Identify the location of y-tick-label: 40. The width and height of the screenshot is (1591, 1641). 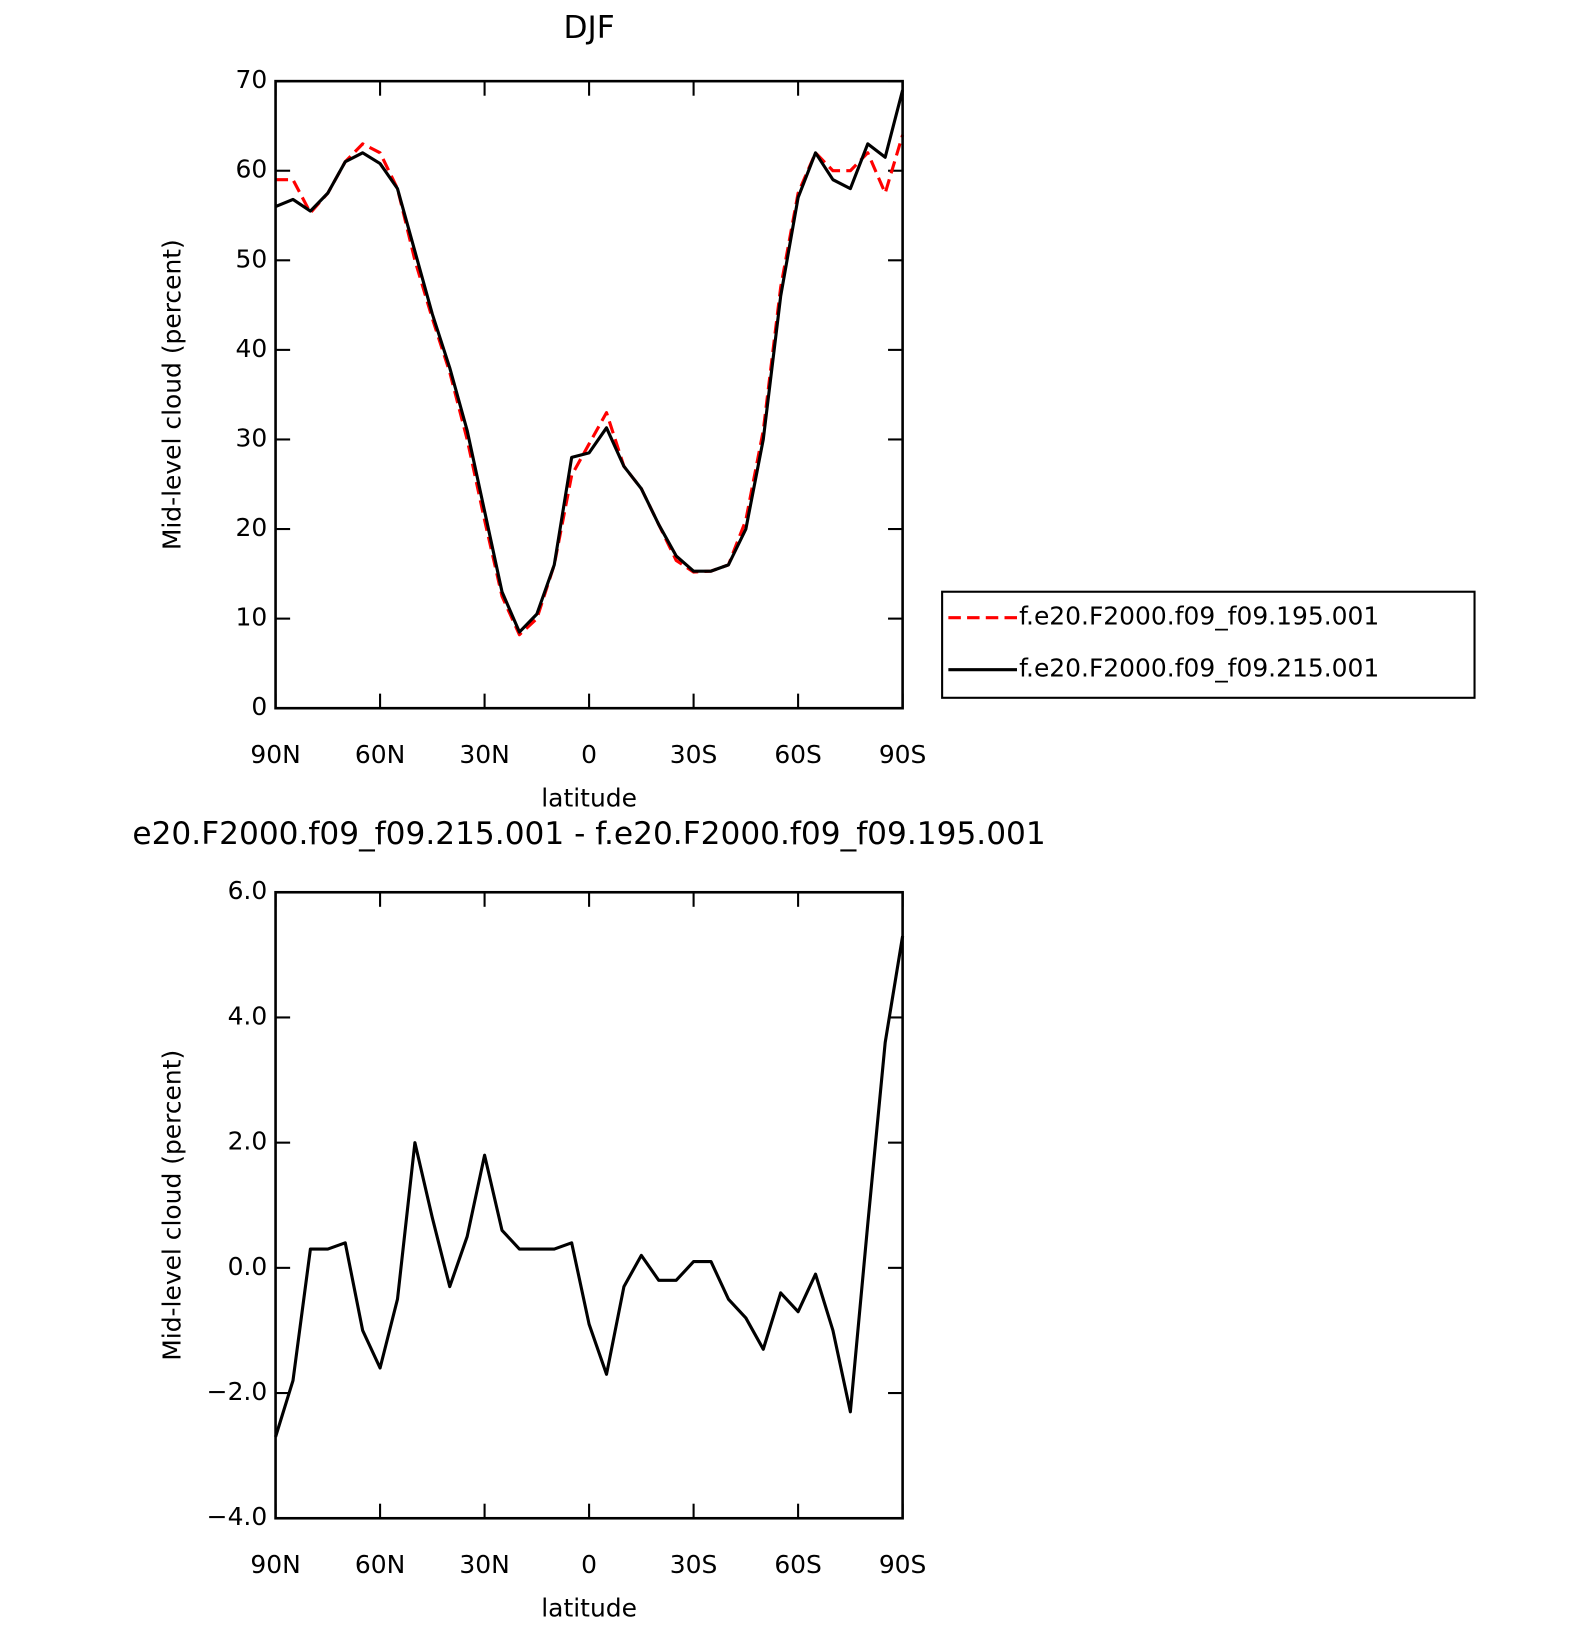
(252, 348).